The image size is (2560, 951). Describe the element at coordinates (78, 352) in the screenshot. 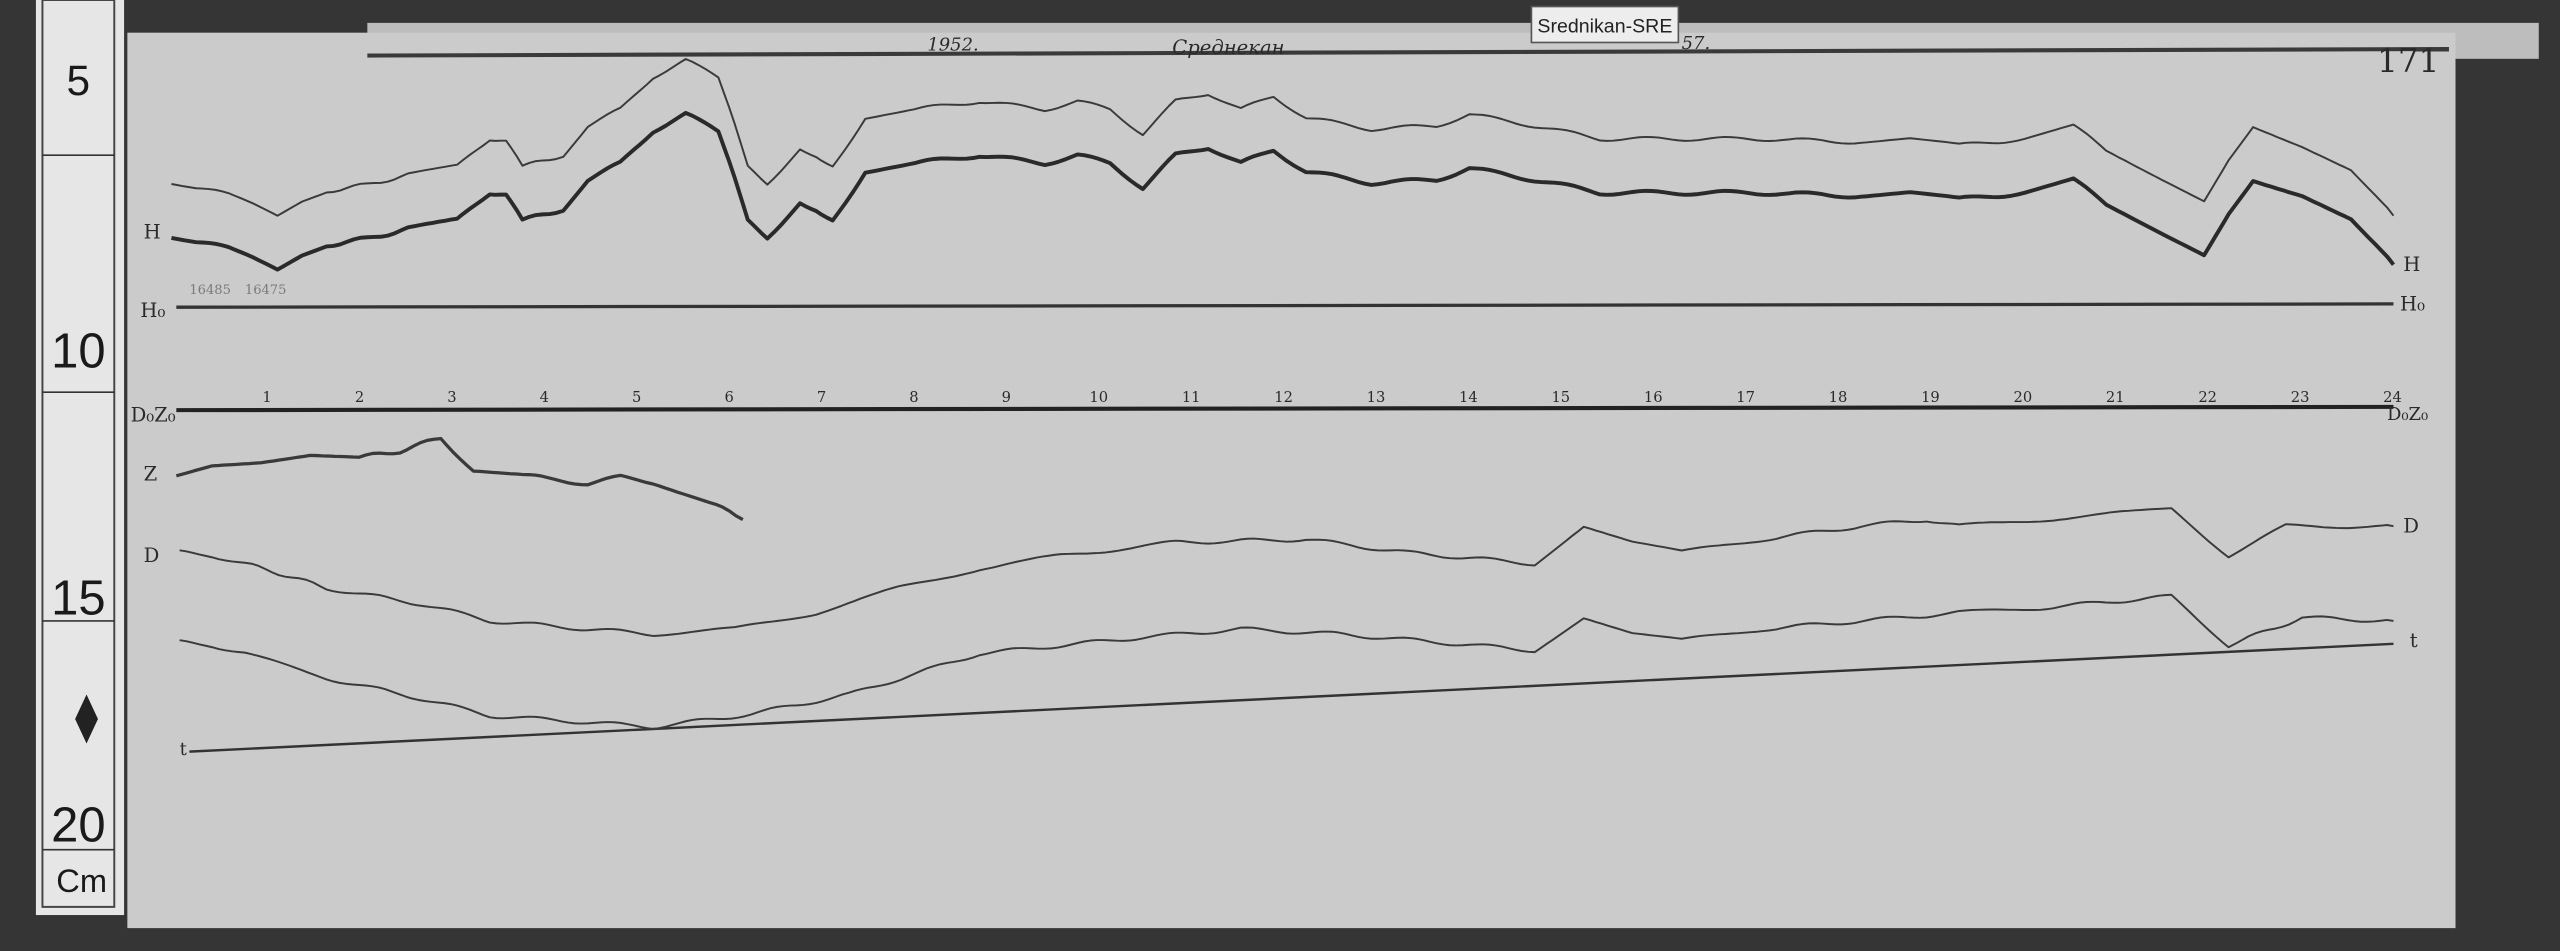

I see `ruler-mark-10: 10` at that location.